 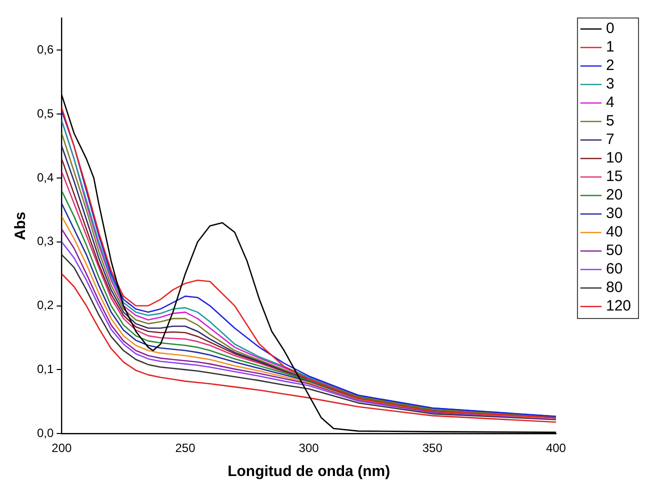 What do you see at coordinates (614, 213) in the screenshot?
I see `legend-label: 30` at bounding box center [614, 213].